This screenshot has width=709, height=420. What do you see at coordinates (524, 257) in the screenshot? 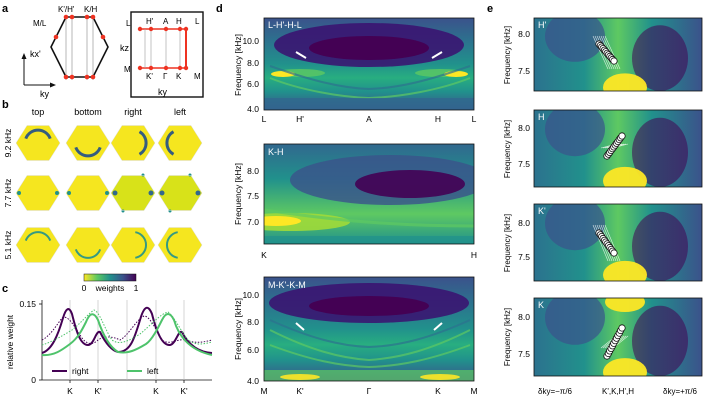
I see `e3-ytick-1: 7.5` at bounding box center [524, 257].